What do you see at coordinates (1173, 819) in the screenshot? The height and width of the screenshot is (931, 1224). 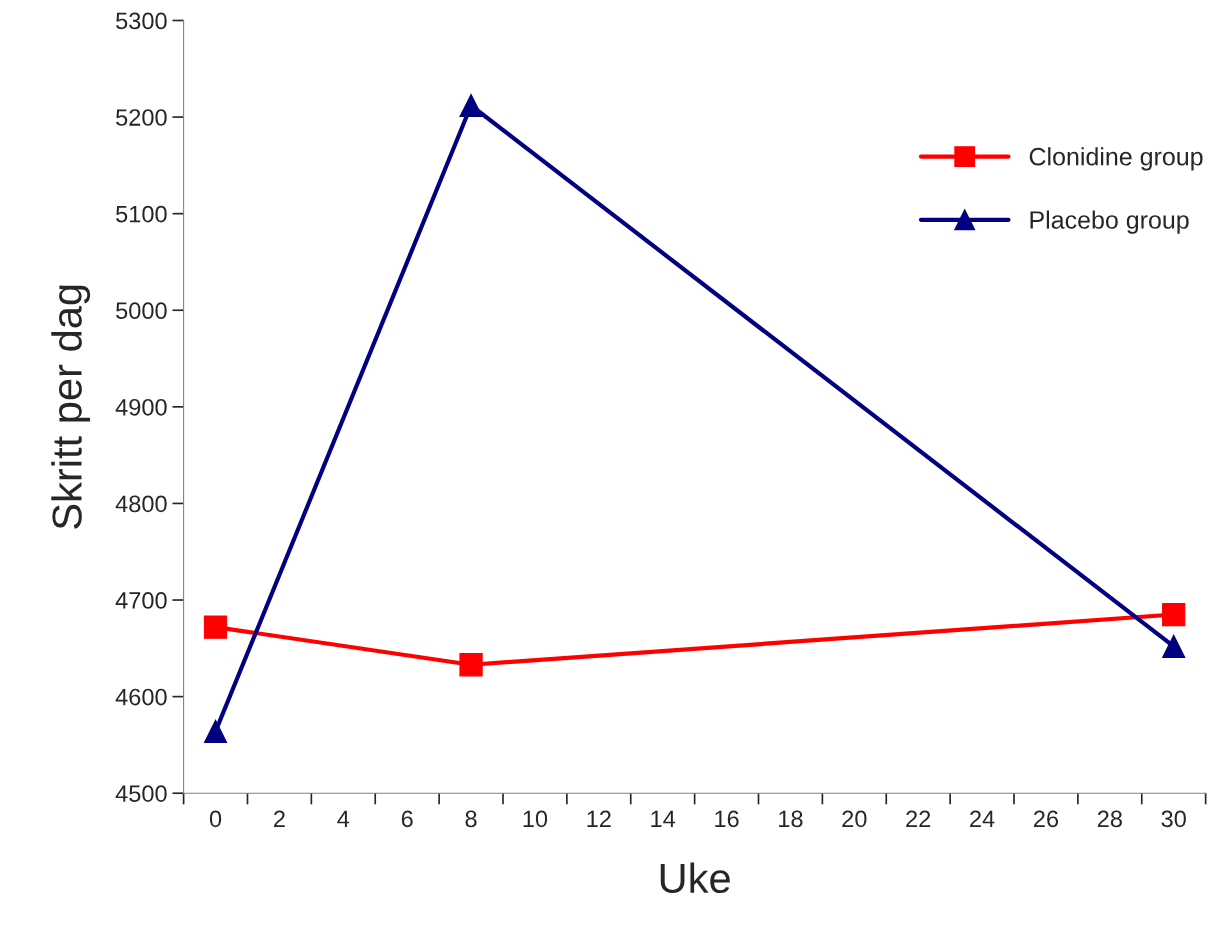 I see `x-tick-label: 30` at bounding box center [1173, 819].